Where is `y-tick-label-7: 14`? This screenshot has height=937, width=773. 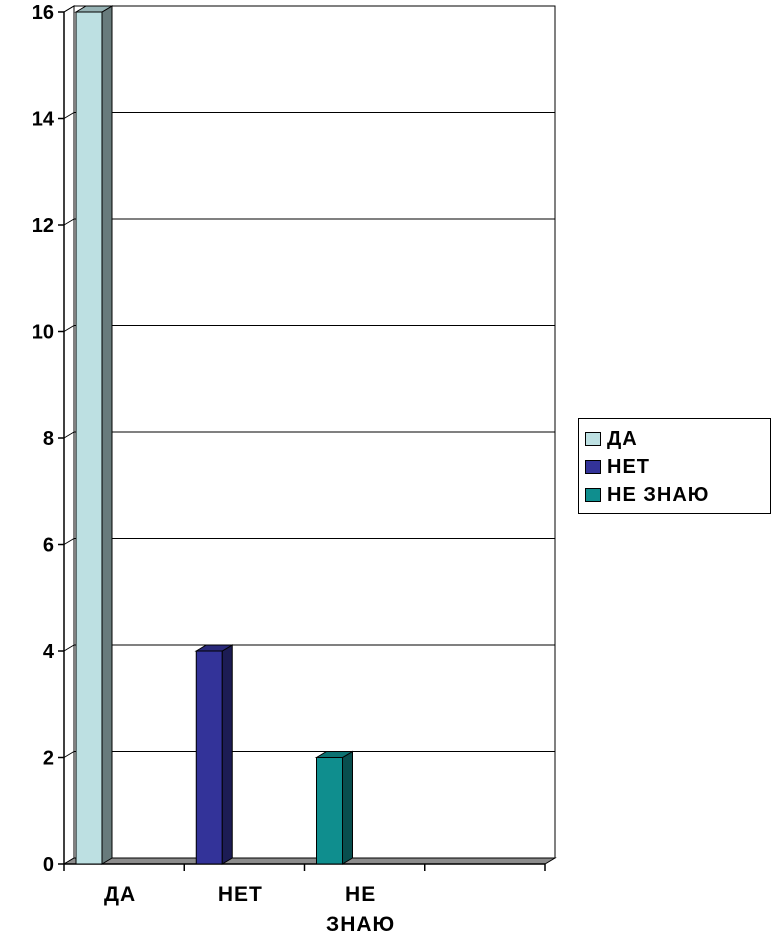
y-tick-label-7: 14 is located at coordinates (43, 120).